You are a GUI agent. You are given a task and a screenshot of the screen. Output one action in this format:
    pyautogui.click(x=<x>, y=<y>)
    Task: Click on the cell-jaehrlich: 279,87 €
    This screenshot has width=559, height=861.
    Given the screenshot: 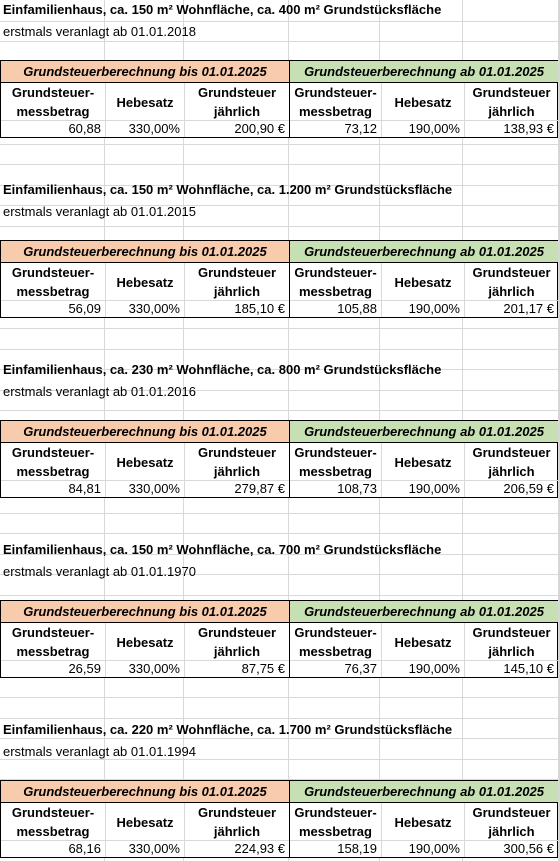 What is the action you would take?
    pyautogui.click(x=259, y=488)
    